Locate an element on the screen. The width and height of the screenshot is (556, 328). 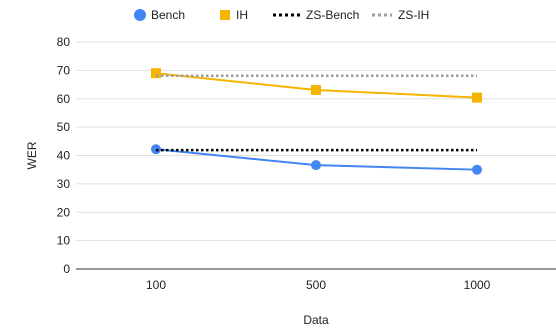
y-axis-ticks: 0 10 20 30 40 50 60 70 80 is located at coordinates (64, 155).